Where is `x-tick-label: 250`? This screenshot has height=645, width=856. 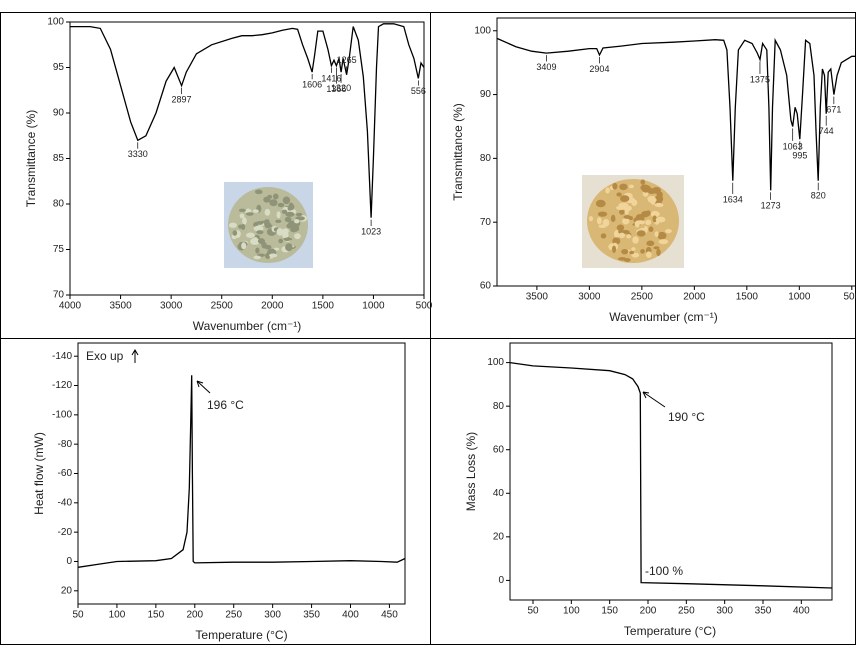 x-tick-label: 250 is located at coordinates (233, 615).